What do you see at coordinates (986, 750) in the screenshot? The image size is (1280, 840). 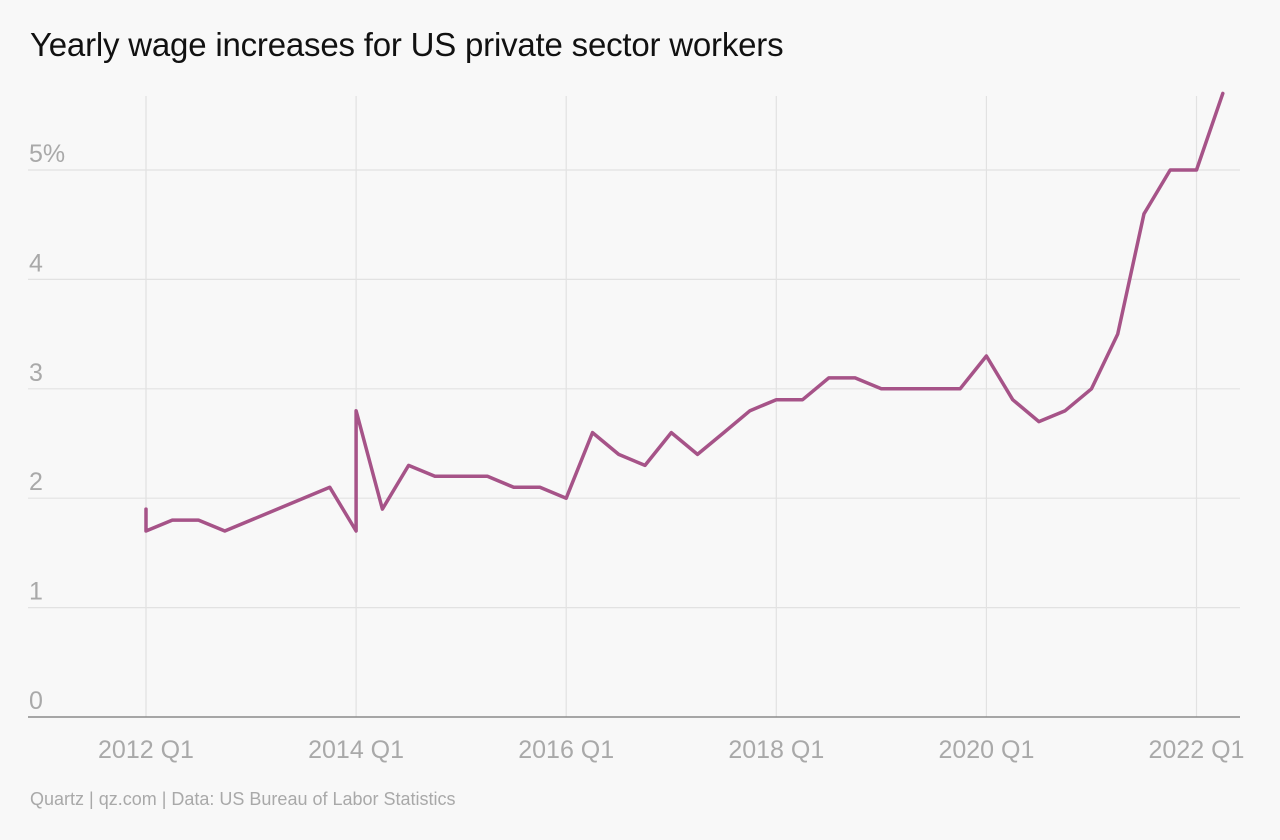 I see `x-tick-label: 2020 Q1` at bounding box center [986, 750].